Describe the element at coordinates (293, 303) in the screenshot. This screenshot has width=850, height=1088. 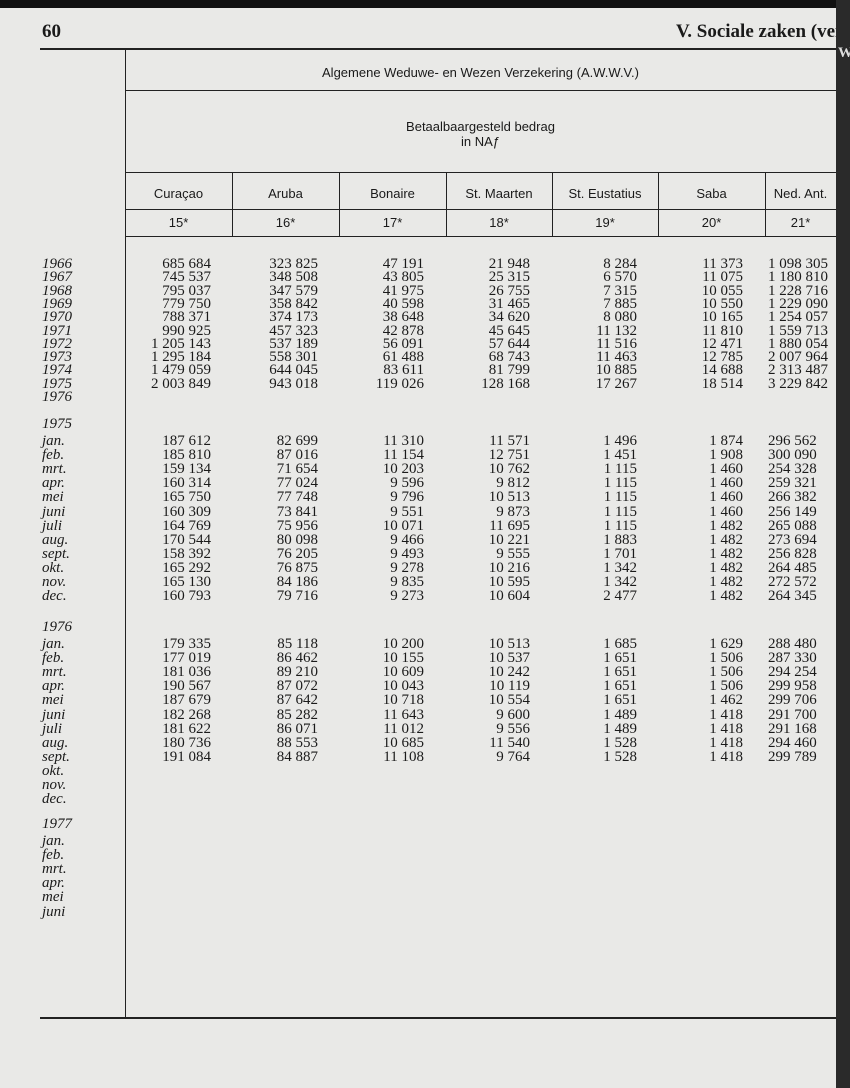
I see `cell: 358 842` at that location.